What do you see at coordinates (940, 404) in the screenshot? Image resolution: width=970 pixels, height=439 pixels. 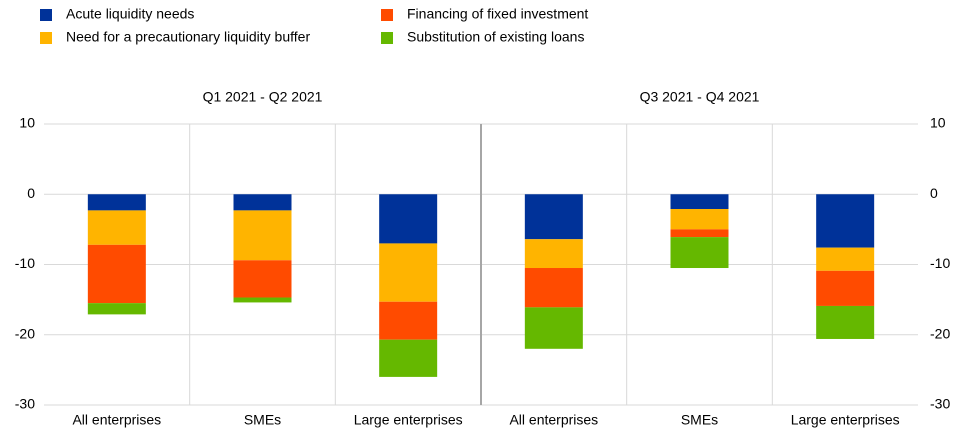 I see `y2-tick-label: -30` at bounding box center [940, 404].